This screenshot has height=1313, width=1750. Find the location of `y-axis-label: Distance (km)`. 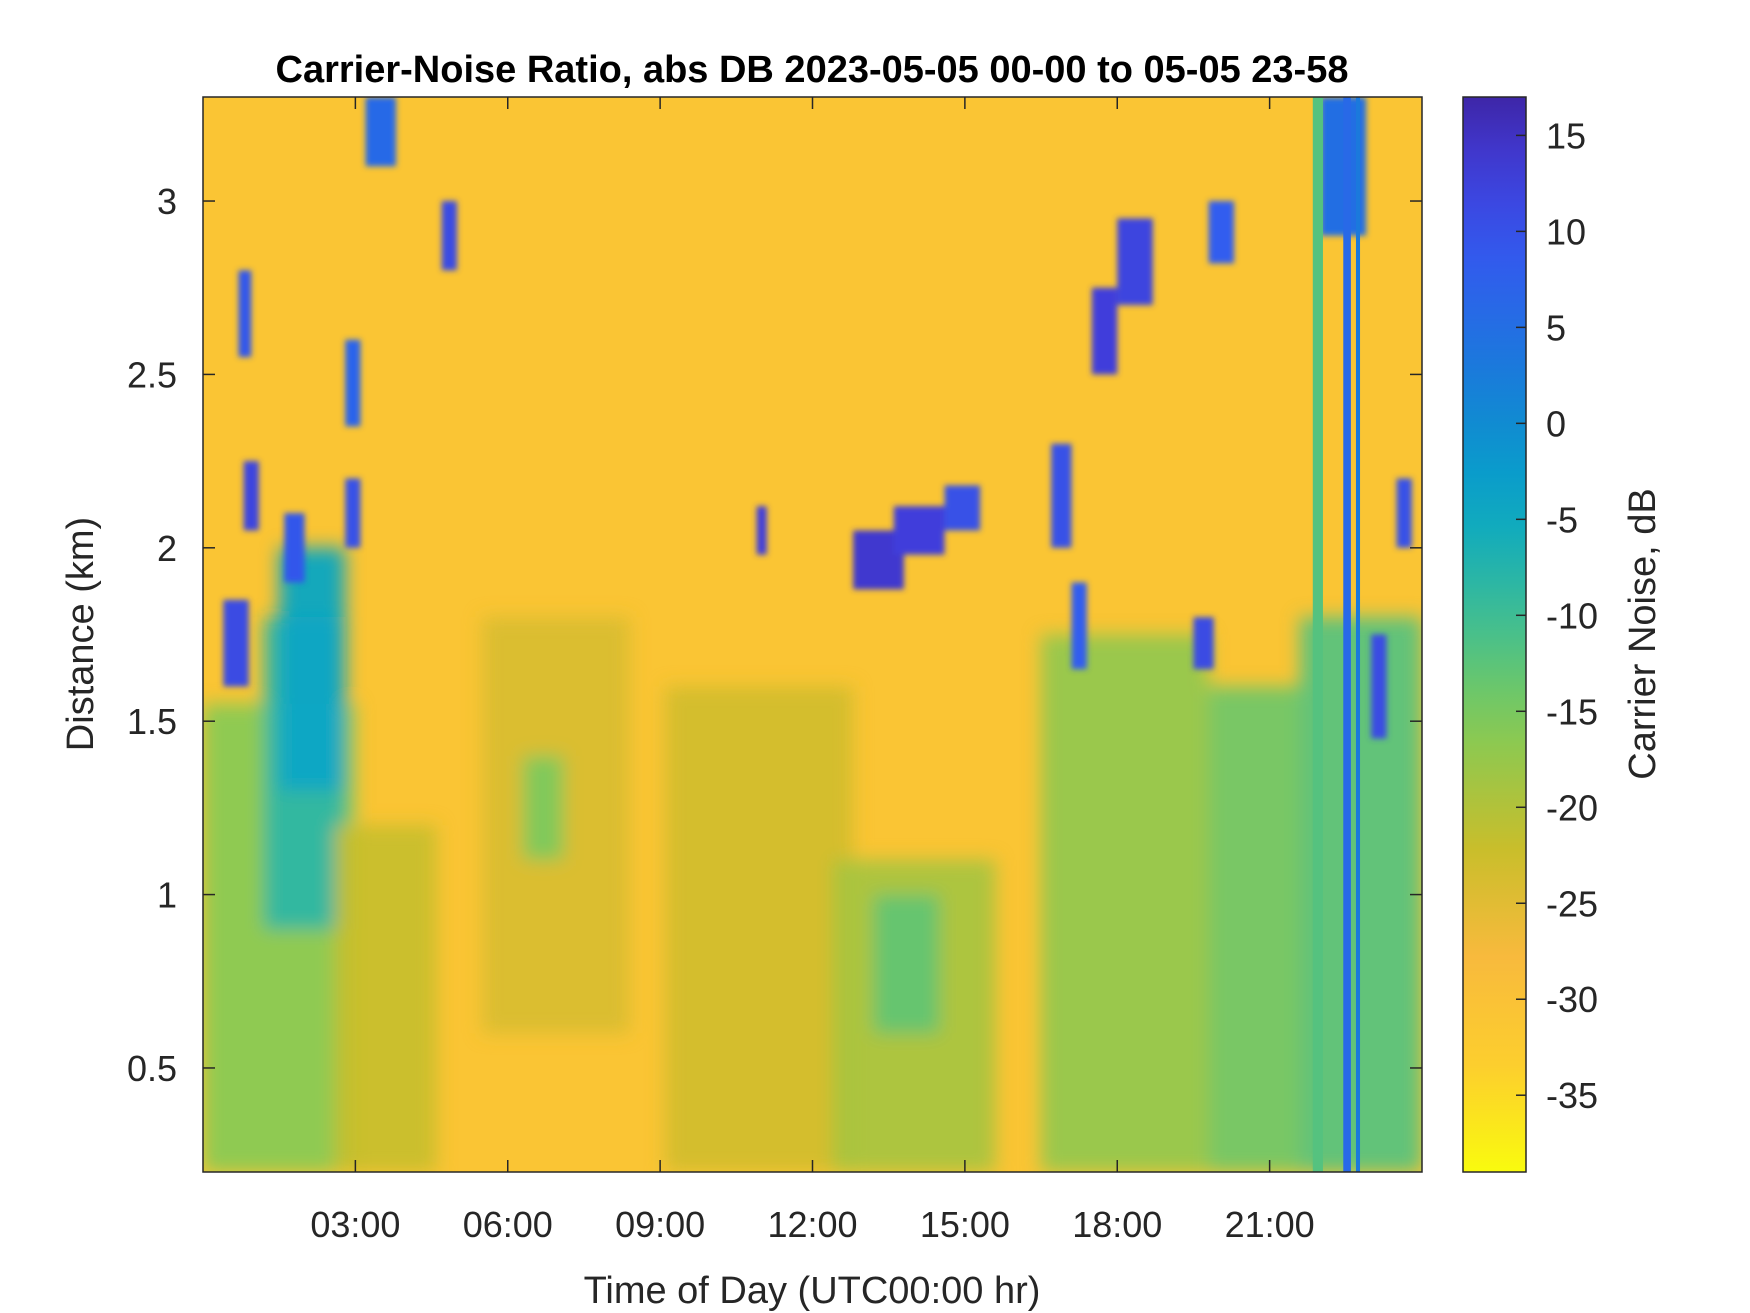

y-axis-label: Distance (km) is located at coordinates (81, 634).